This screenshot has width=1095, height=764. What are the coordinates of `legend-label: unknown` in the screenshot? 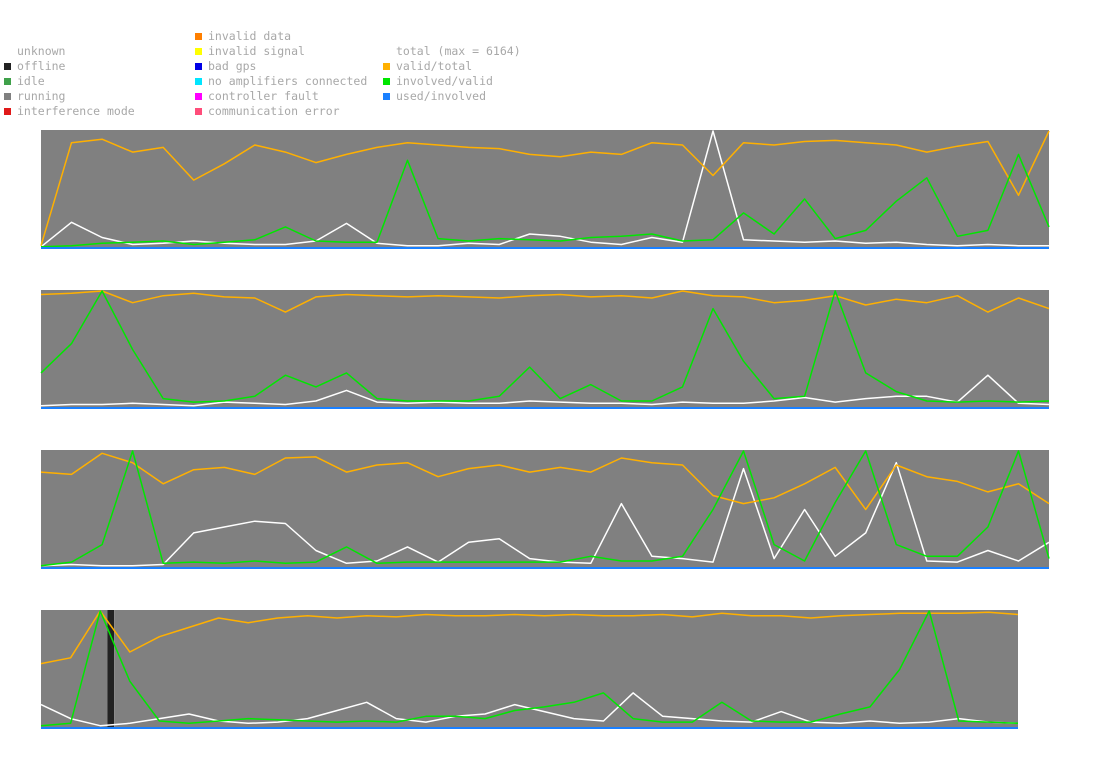 It's located at (41, 51).